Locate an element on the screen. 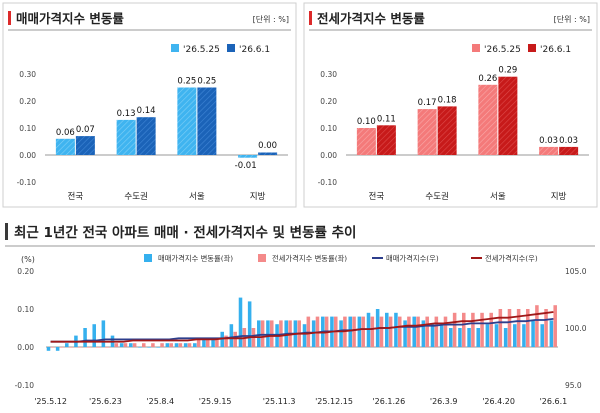 Image resolution: width=600 pixels, height=413 pixels. trend-x-tick-label: '26.3.9 is located at coordinates (444, 401).